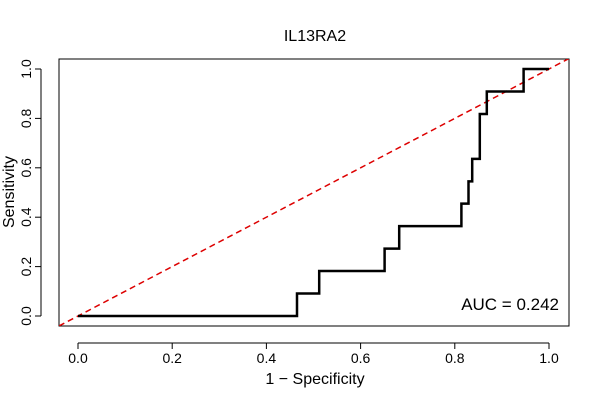 This screenshot has height=400, width=600. Describe the element at coordinates (510, 304) in the screenshot. I see `auc-annotation: AUC = 0.242` at that location.